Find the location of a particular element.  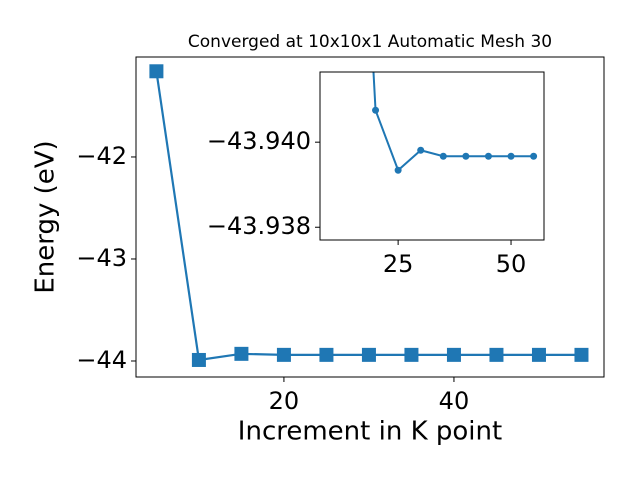

x-tick-label: 20 is located at coordinates (284, 401).